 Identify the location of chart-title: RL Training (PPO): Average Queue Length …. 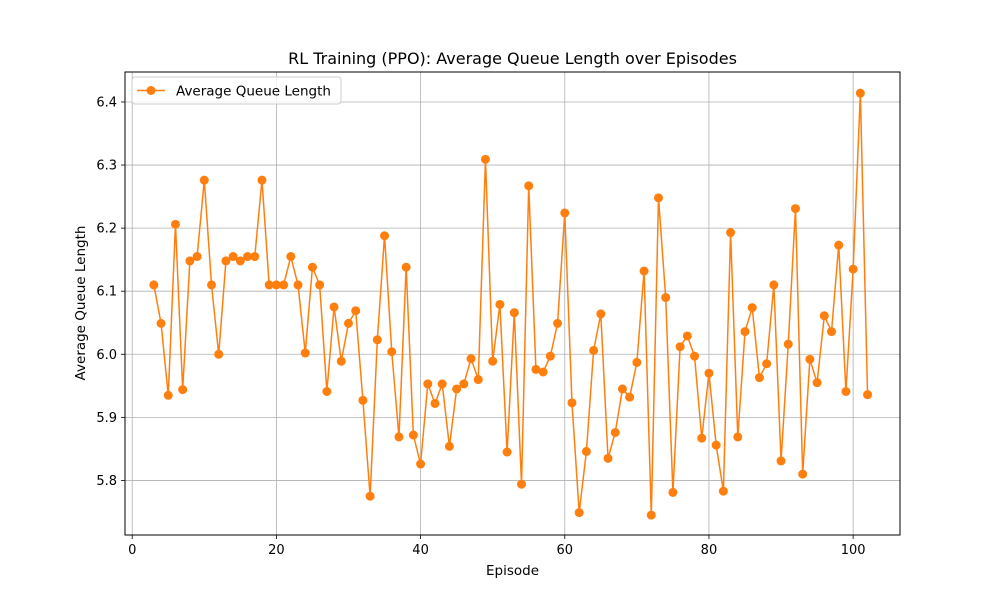
(512, 58).